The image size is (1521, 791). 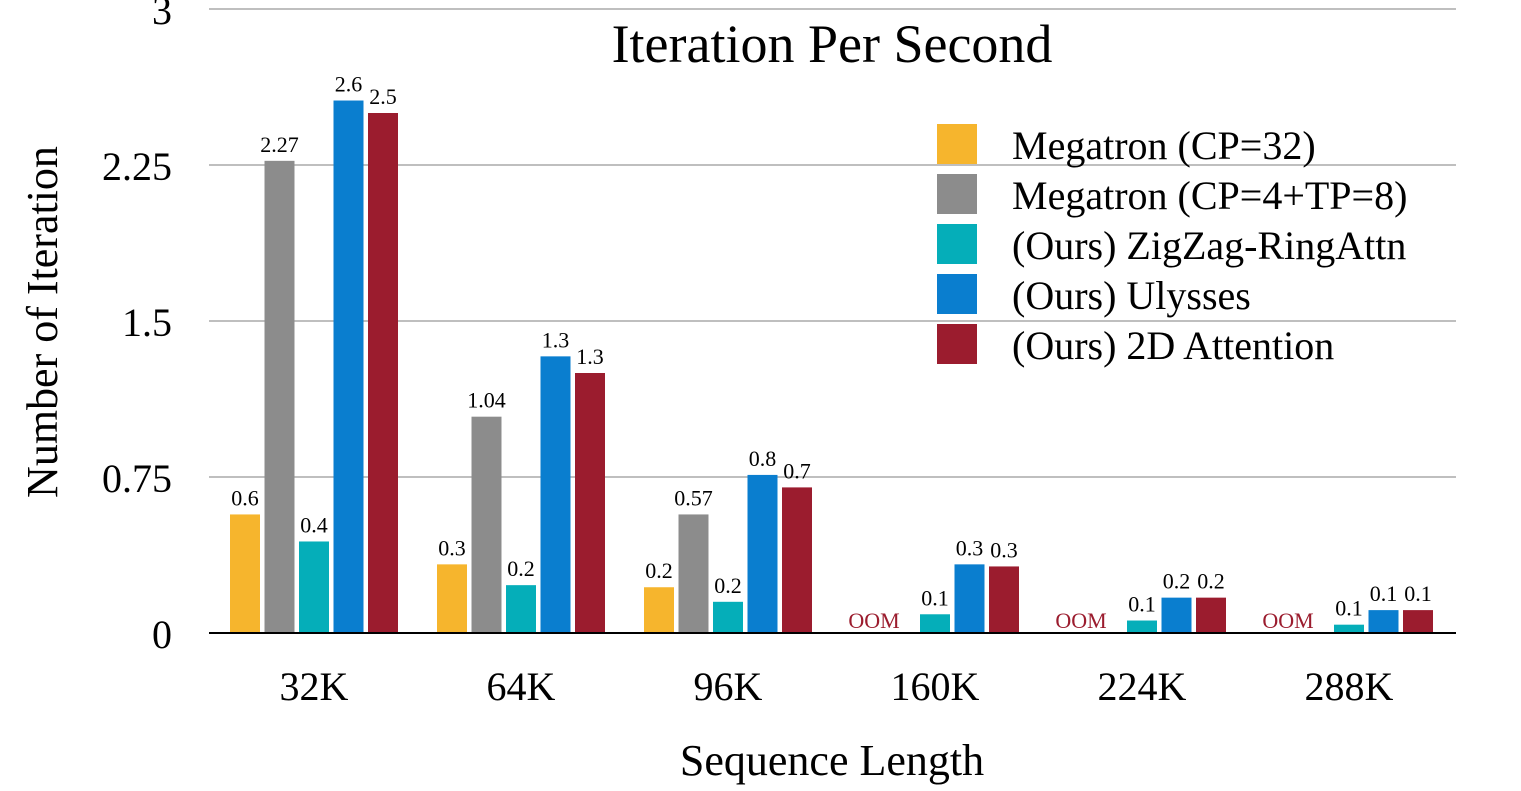 I want to click on bar-value-label: 0.57, so click(x=693, y=497).